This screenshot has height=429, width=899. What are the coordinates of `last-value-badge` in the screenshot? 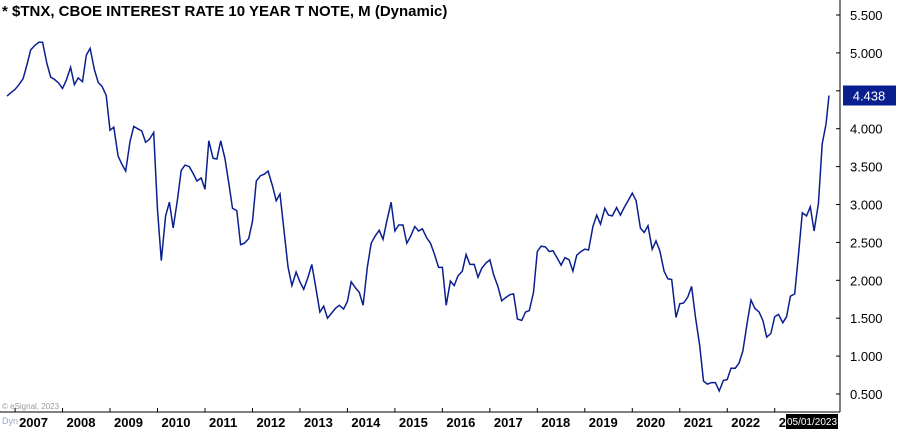 It's located at (869, 95).